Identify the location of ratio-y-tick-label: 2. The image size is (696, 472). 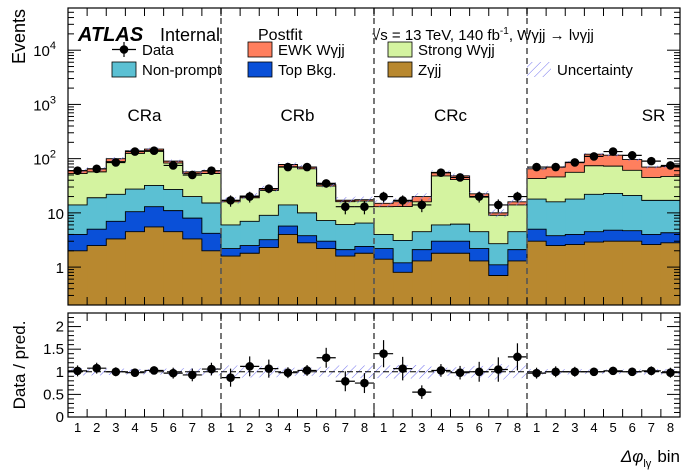
(60, 327).